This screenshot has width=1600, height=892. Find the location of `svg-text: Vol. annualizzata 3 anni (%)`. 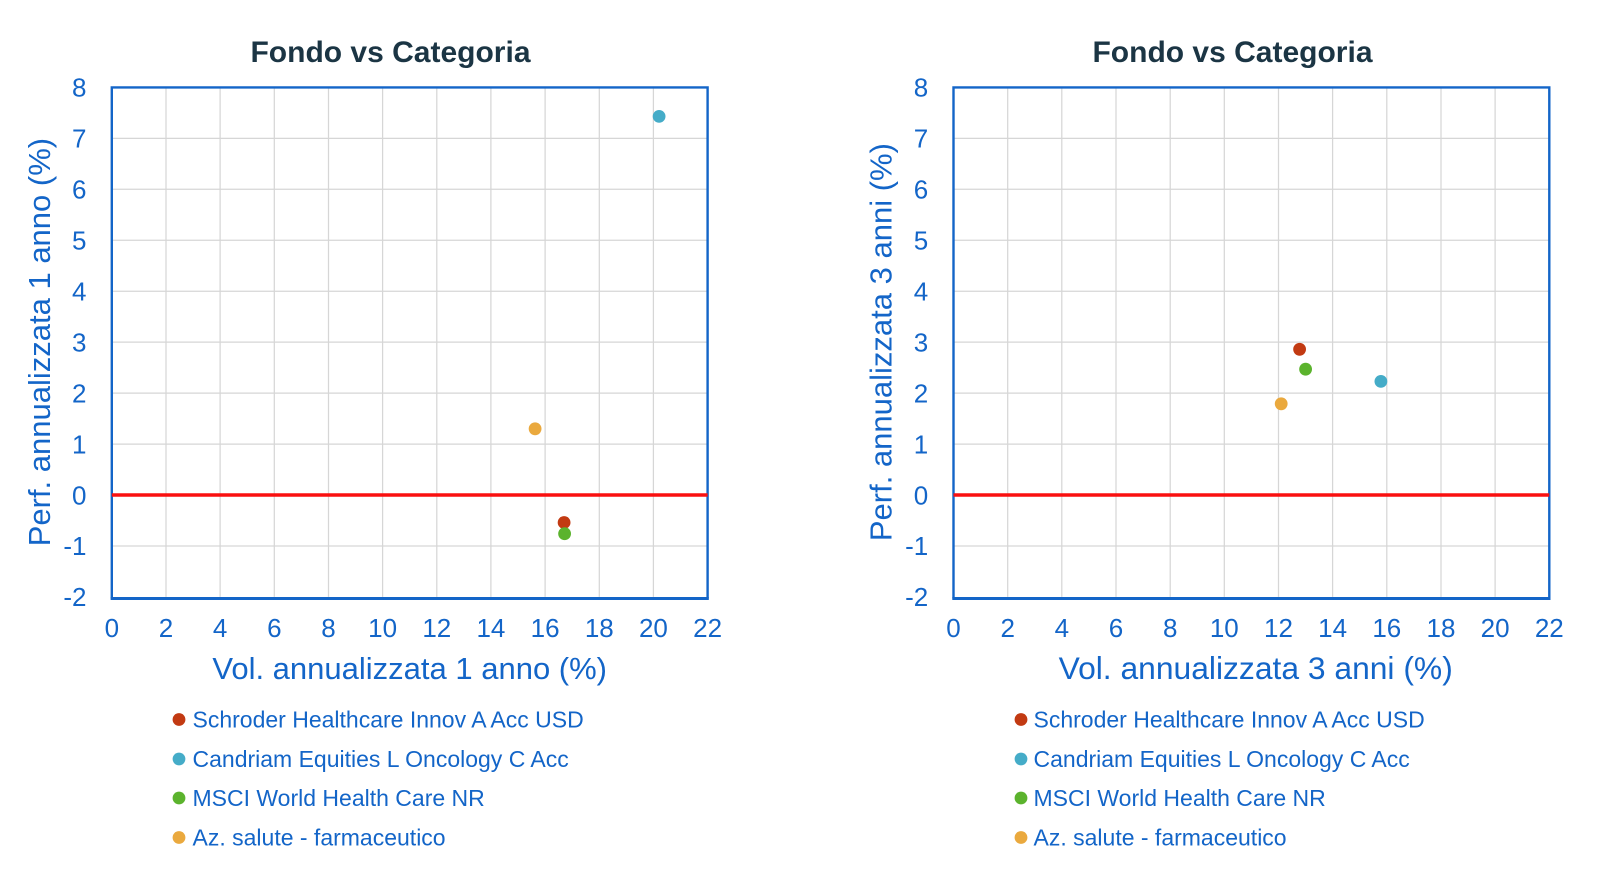

svg-text: Vol. annualizzata 3 anni (%) is located at coordinates (1256, 668).